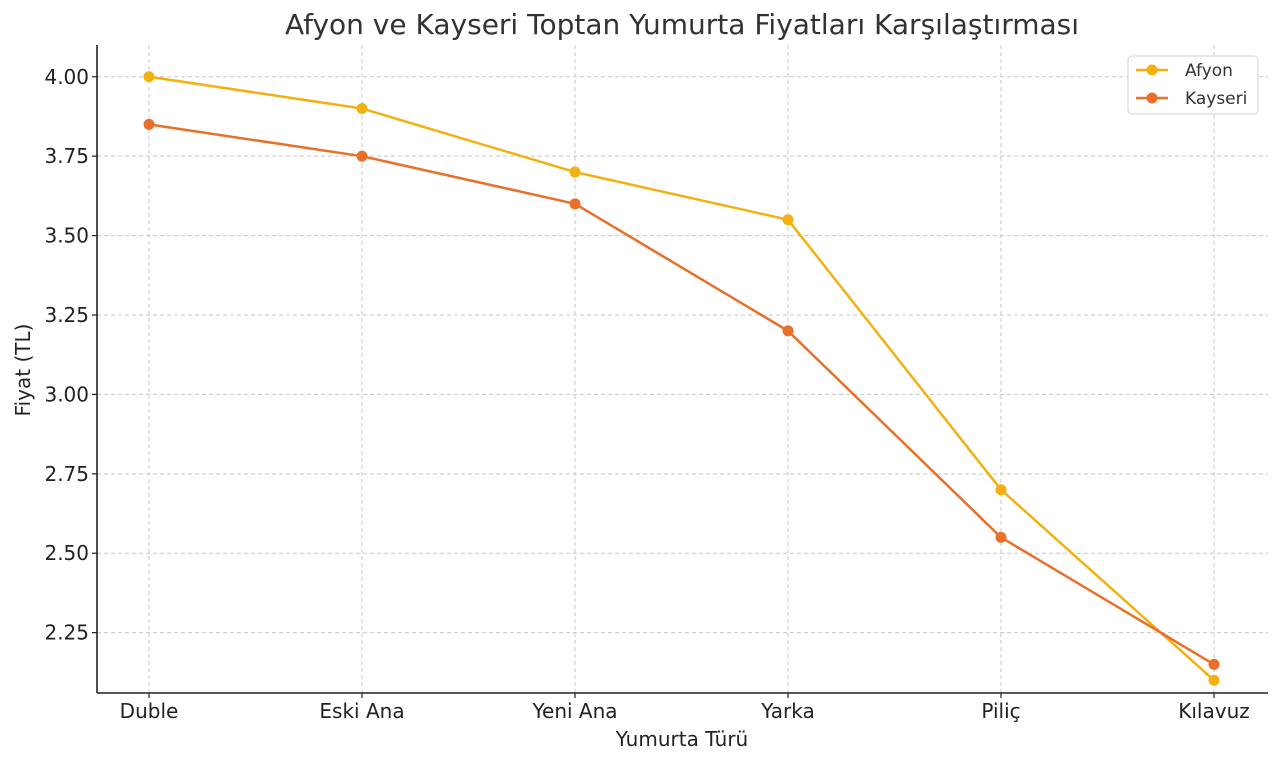  Describe the element at coordinates (66, 77) in the screenshot. I see `y-tick-label: 4.00` at that location.